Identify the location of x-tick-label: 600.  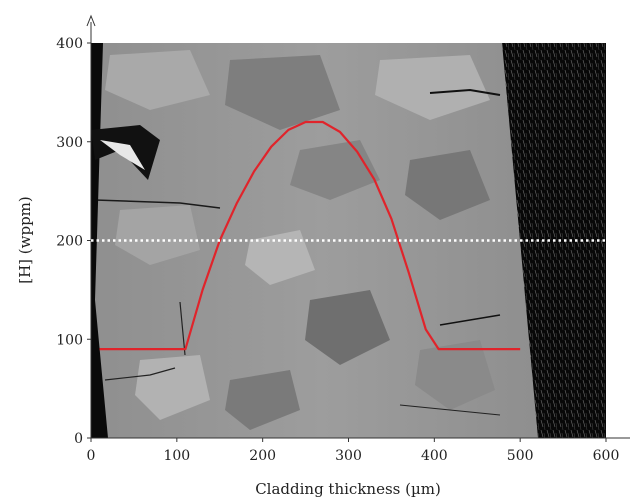
(606, 456).